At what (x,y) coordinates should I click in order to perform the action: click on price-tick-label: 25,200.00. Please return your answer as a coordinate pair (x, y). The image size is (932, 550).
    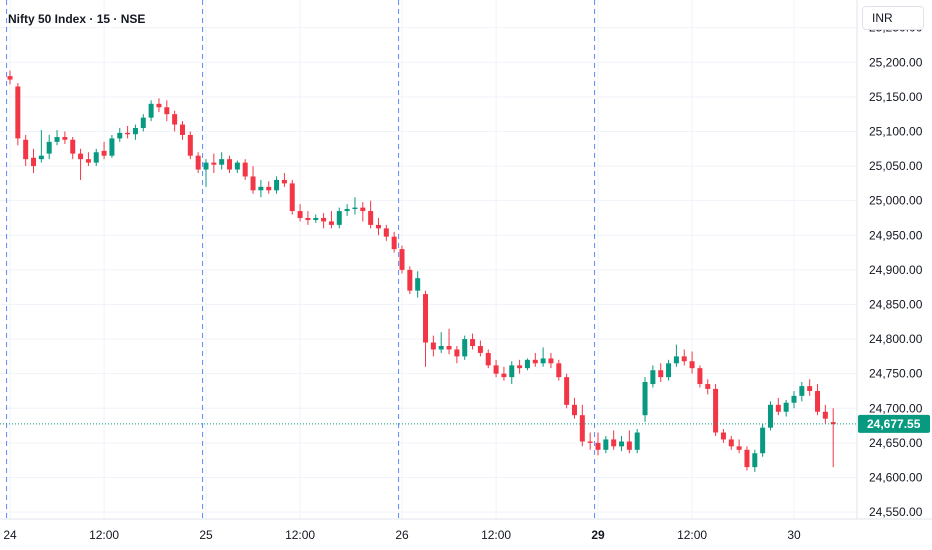
    Looking at the image, I should click on (896, 62).